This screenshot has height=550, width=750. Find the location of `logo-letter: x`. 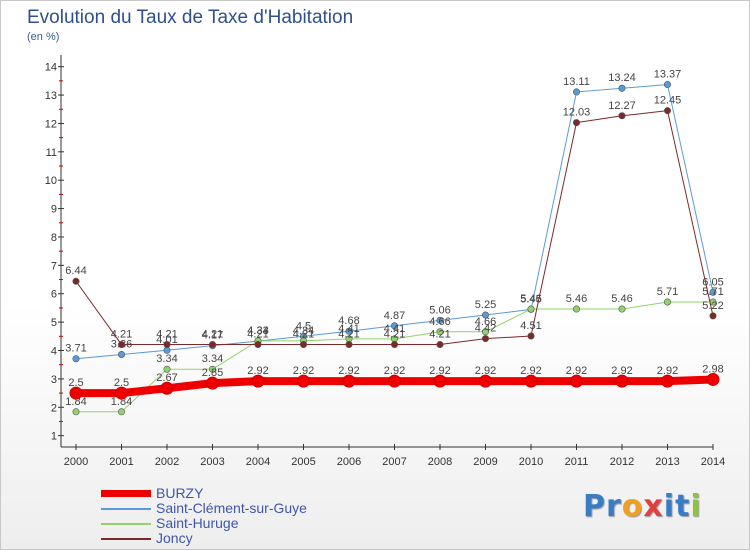

logo-letter: x is located at coordinates (653, 506).